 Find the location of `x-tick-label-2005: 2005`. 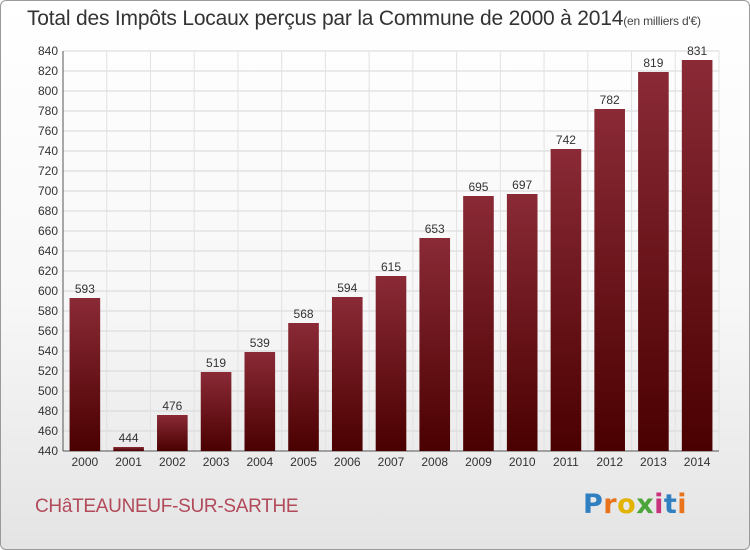

x-tick-label-2005: 2005 is located at coordinates (303, 462).